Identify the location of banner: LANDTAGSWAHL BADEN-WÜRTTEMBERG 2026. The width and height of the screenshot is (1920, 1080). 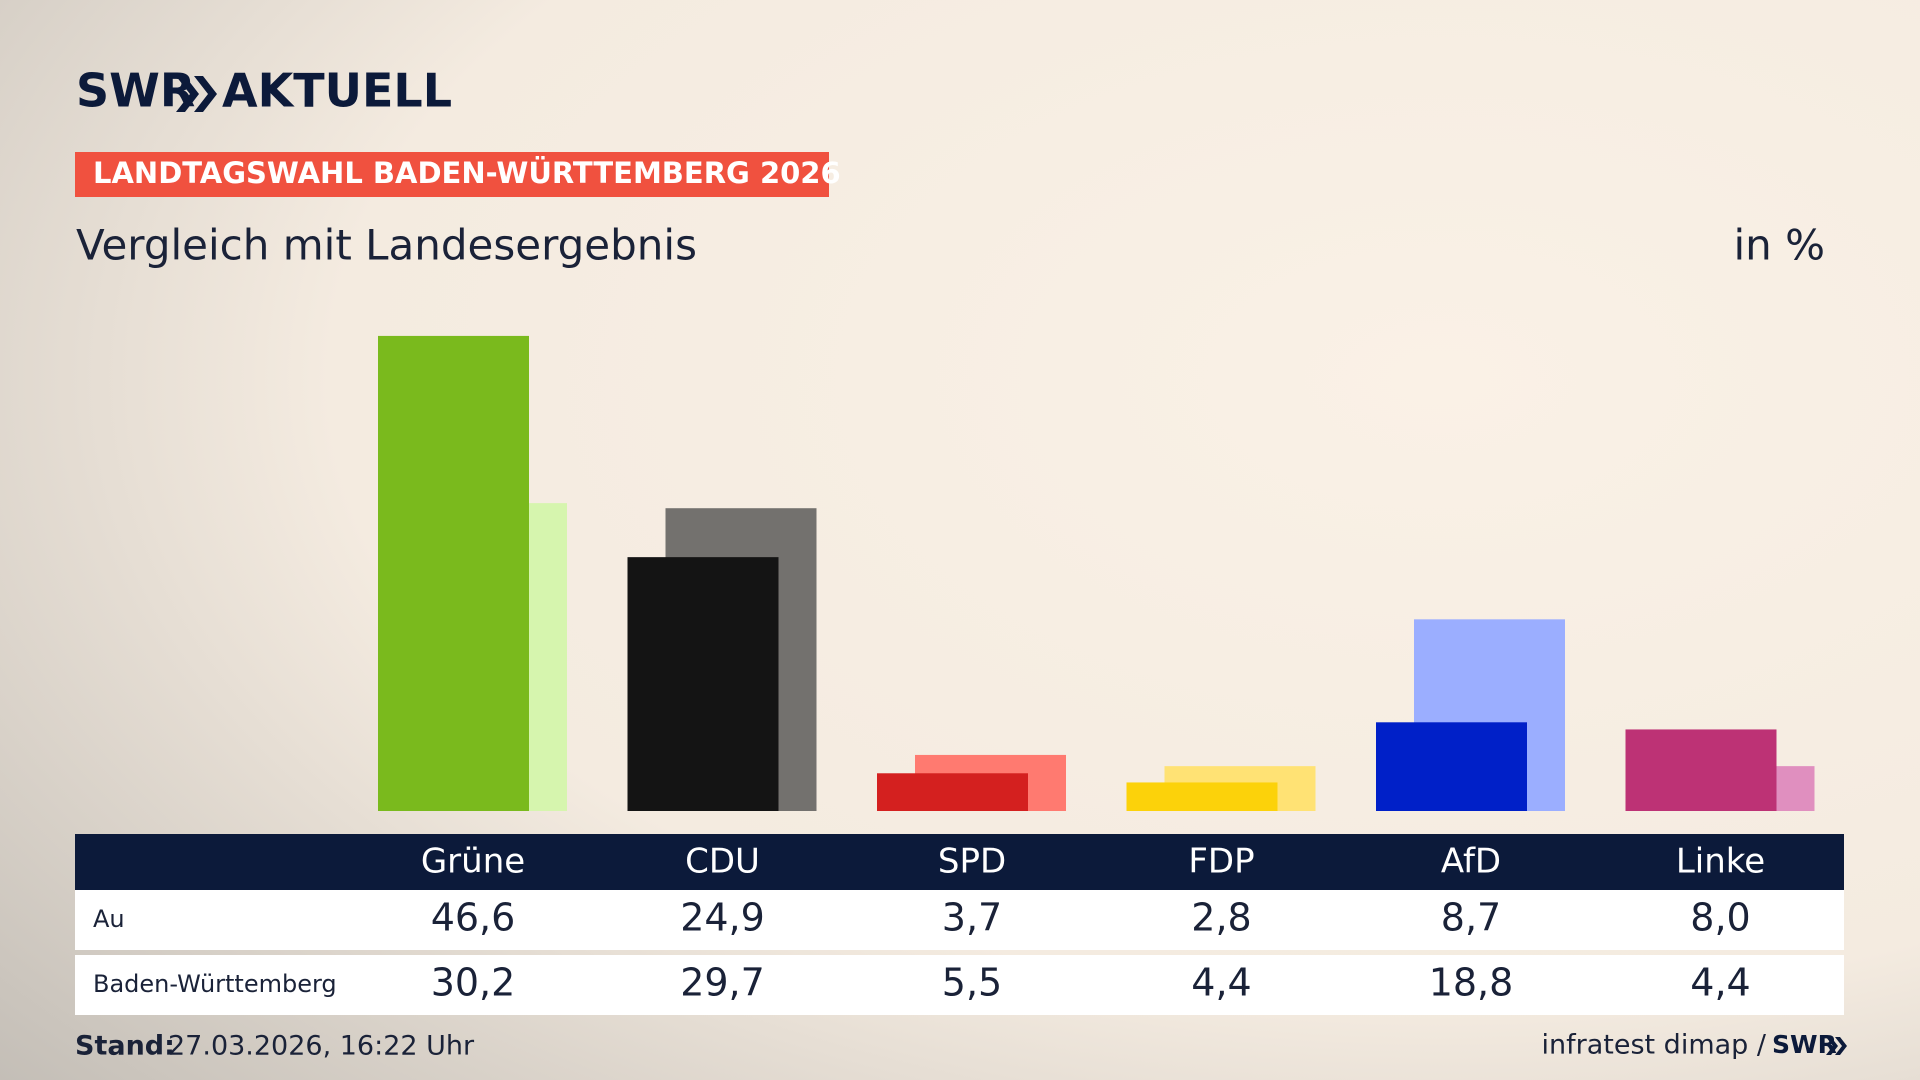
(467, 173).